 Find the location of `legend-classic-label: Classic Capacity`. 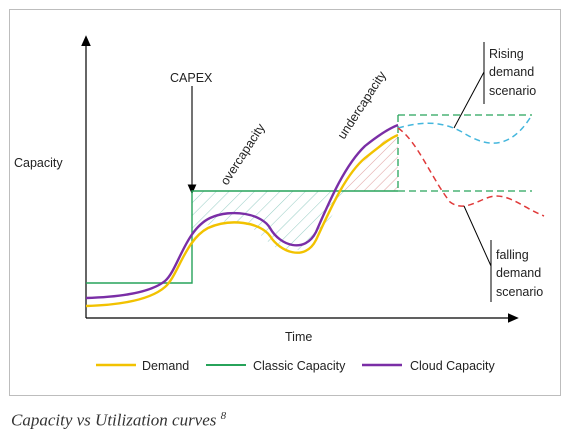

legend-classic-label: Classic Capacity is located at coordinates (299, 366).